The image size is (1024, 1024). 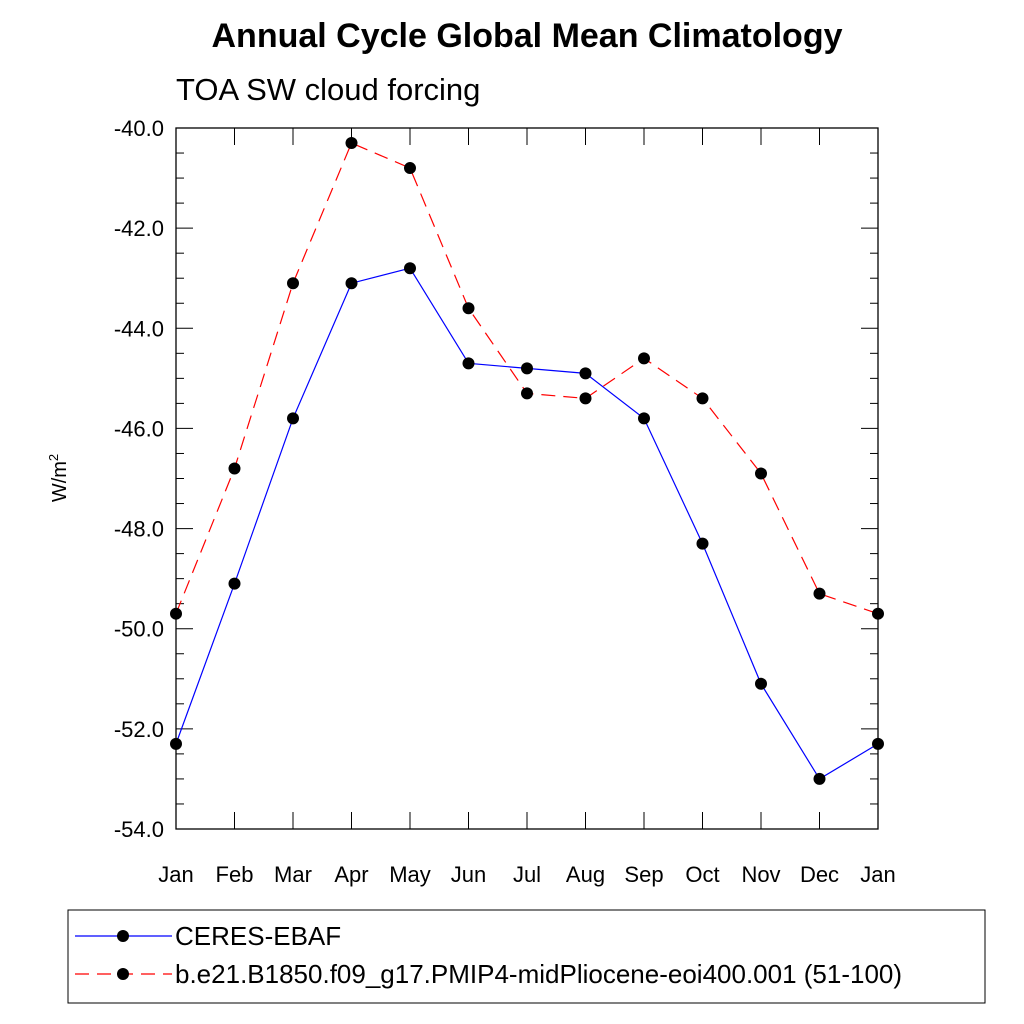 I want to click on legend-box, so click(x=526, y=956).